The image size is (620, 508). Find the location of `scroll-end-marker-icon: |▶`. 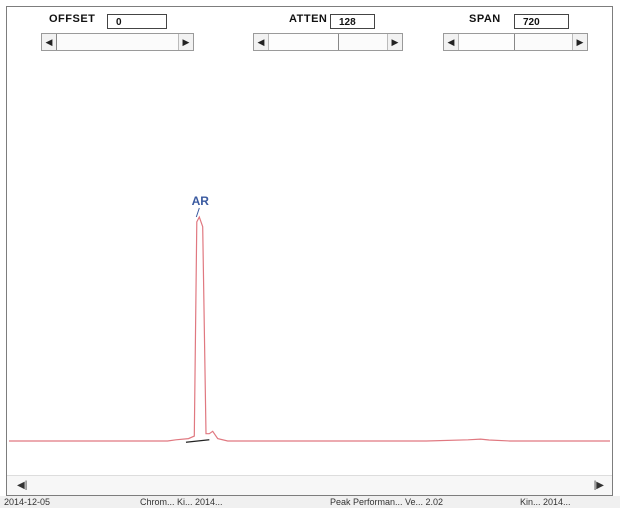

scroll-end-marker-icon: |▶ is located at coordinates (598, 485).